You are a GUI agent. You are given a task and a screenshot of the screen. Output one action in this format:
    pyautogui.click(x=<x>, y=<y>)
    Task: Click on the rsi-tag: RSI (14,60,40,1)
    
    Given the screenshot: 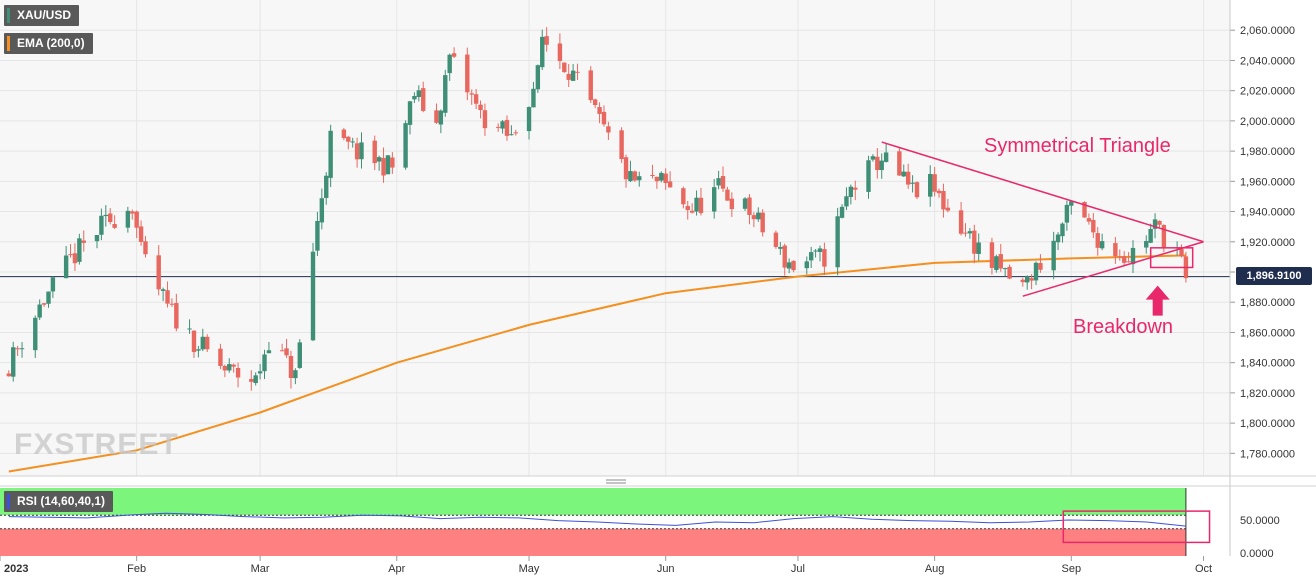 What is the action you would take?
    pyautogui.click(x=59, y=501)
    